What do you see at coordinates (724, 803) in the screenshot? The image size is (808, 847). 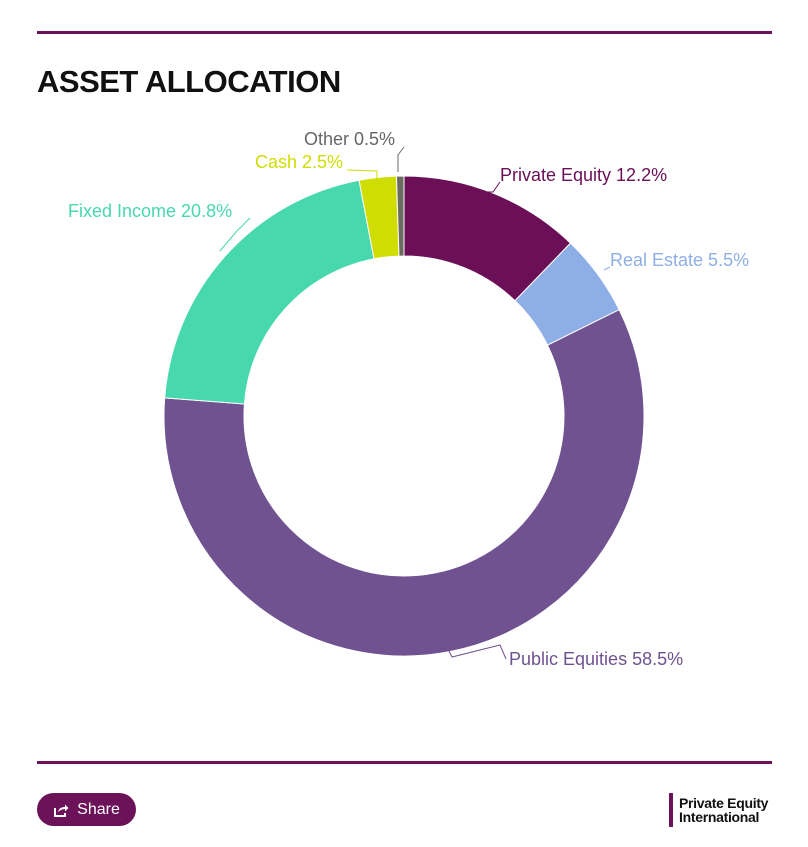 I see `logo-line-1: Private Equity` at bounding box center [724, 803].